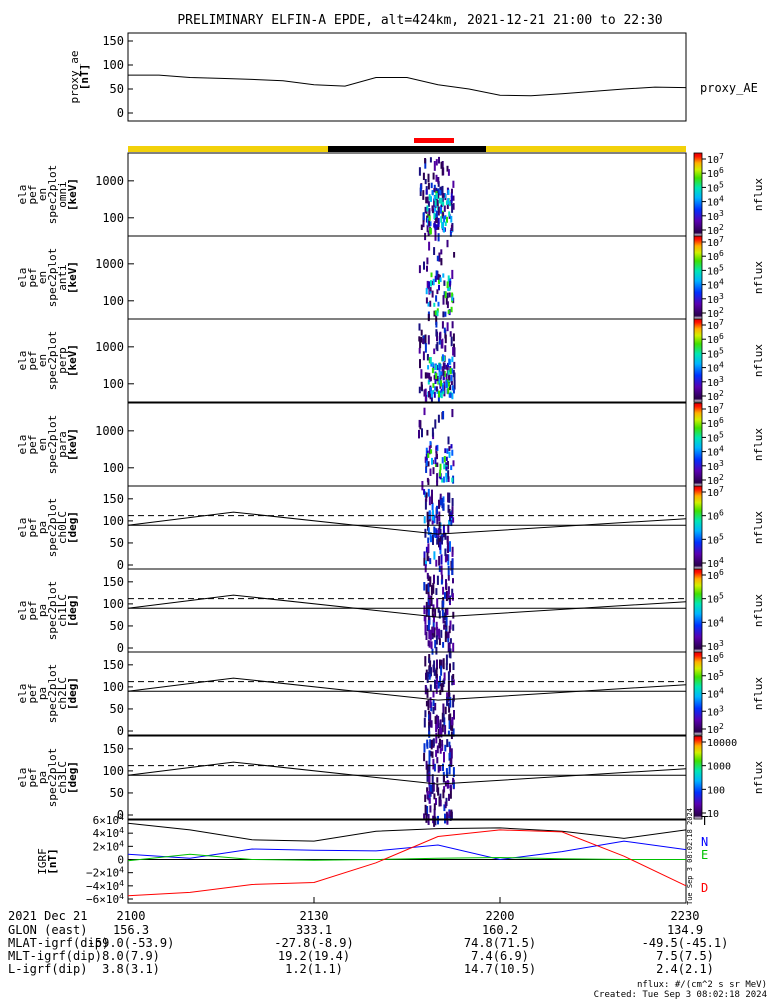  I want to click on panel-ch3LC-frame, so click(407, 777).